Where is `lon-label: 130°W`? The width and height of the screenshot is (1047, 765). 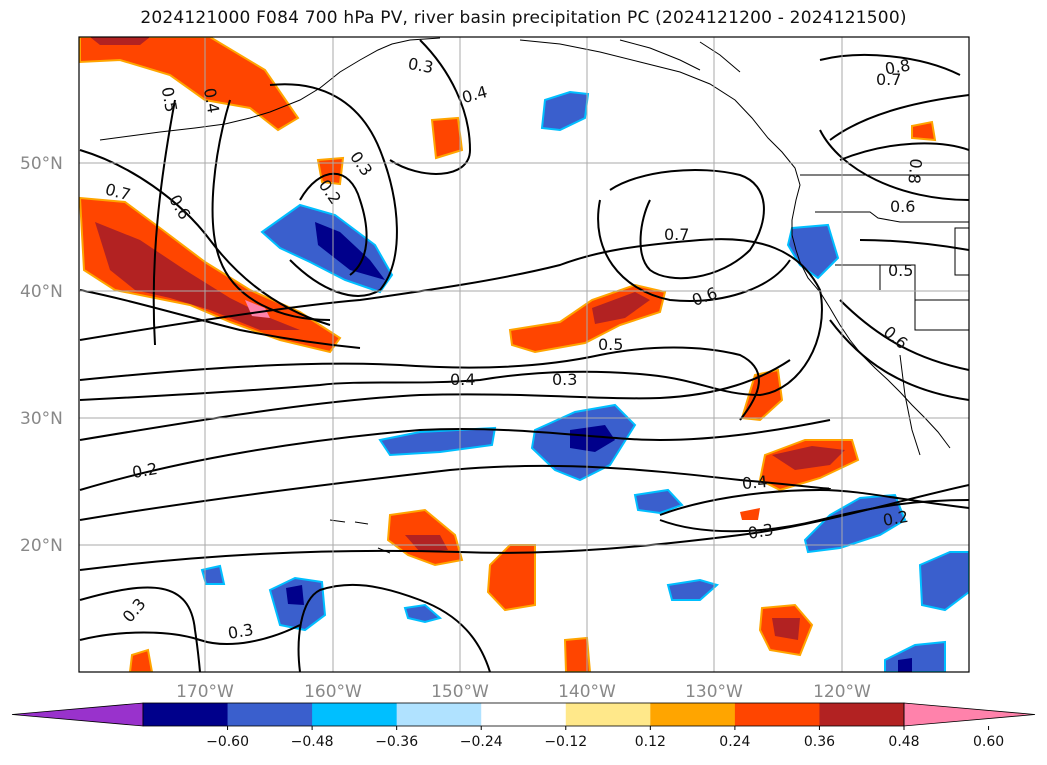 lon-label: 130°W is located at coordinates (714, 692).